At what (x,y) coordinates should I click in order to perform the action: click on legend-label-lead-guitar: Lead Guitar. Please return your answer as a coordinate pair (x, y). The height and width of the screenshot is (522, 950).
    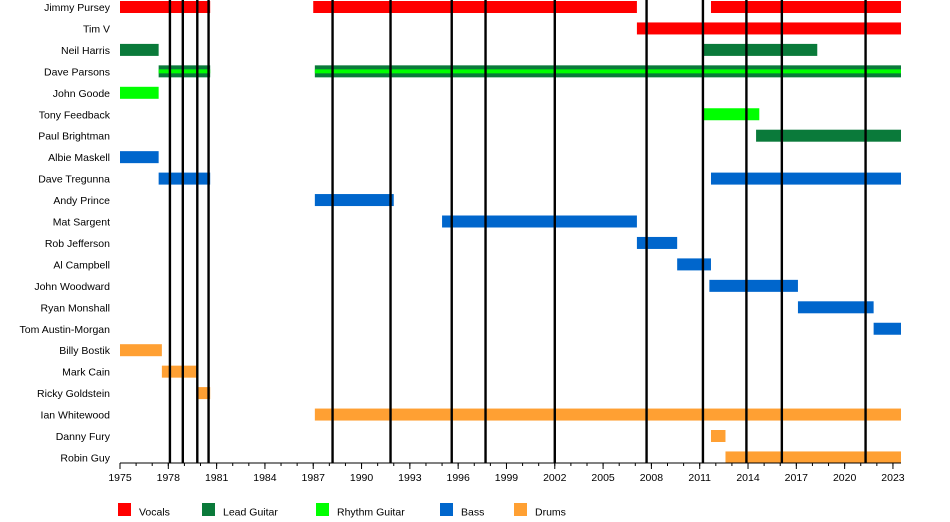
    Looking at the image, I should click on (250, 513).